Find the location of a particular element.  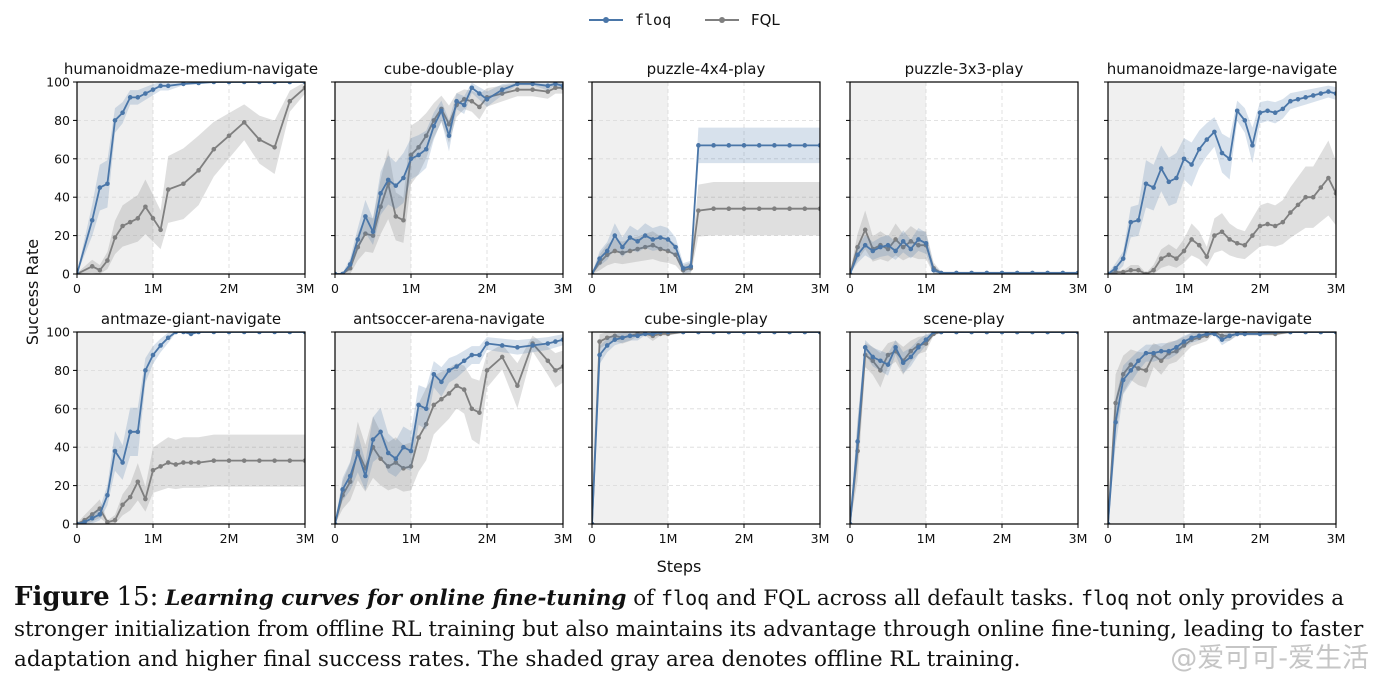

chart-panel-7: antsoccer-arena-navigate 0 1M 2M 3M is located at coordinates (451, 428).